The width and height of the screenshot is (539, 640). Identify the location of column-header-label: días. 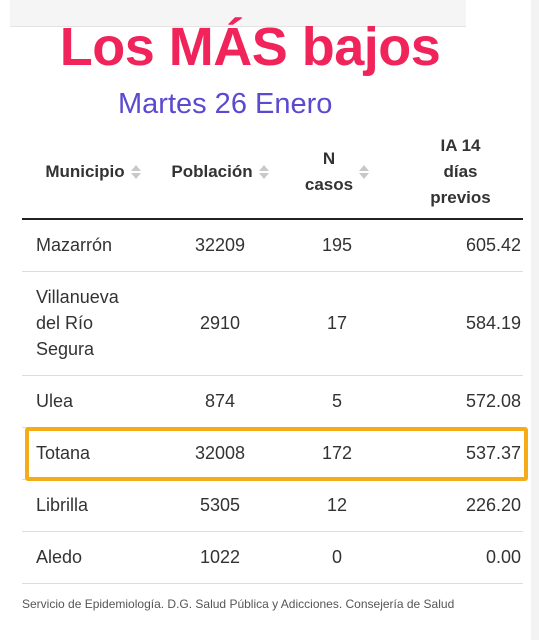
(460, 171).